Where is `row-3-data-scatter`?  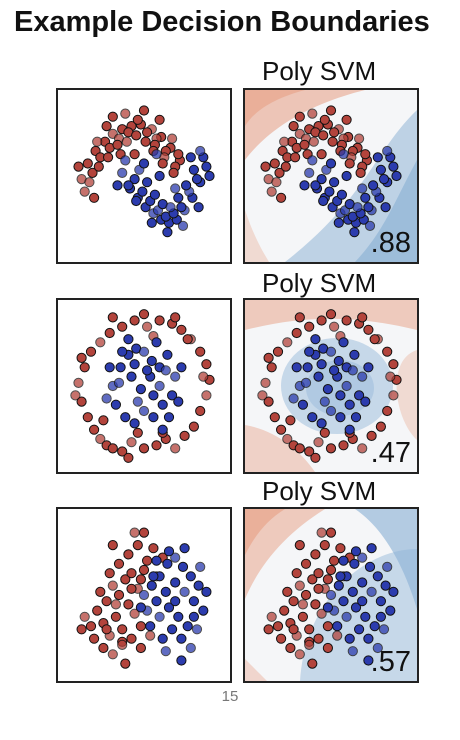 row-3-data-scatter is located at coordinates (144, 598).